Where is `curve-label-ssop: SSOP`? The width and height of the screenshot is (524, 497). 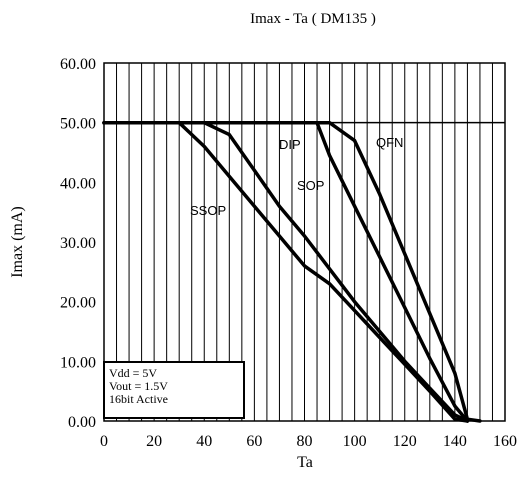
curve-label-ssop: SSOP is located at coordinates (208, 210).